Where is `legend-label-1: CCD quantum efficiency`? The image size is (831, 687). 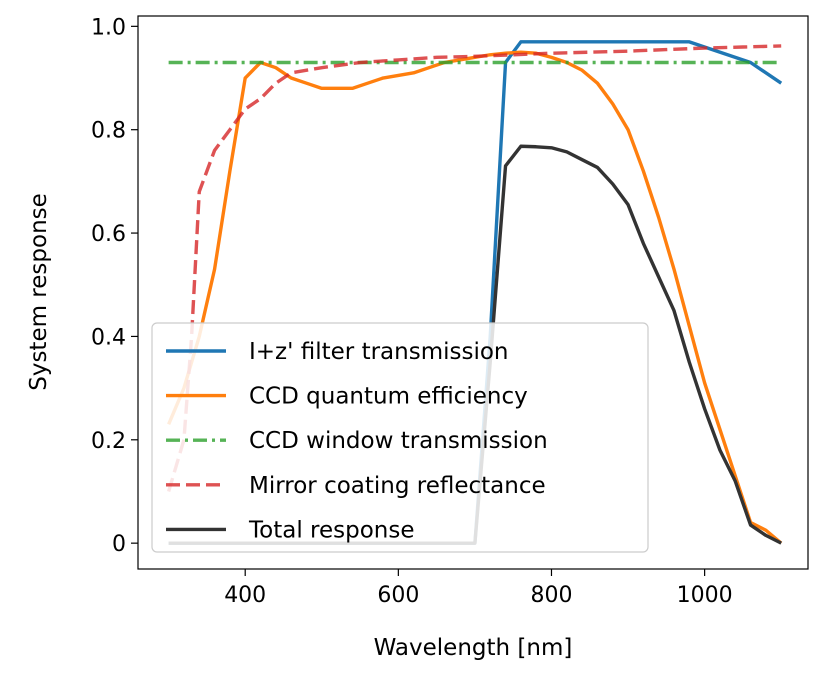
legend-label-1: CCD quantum efficiency is located at coordinates (388, 397).